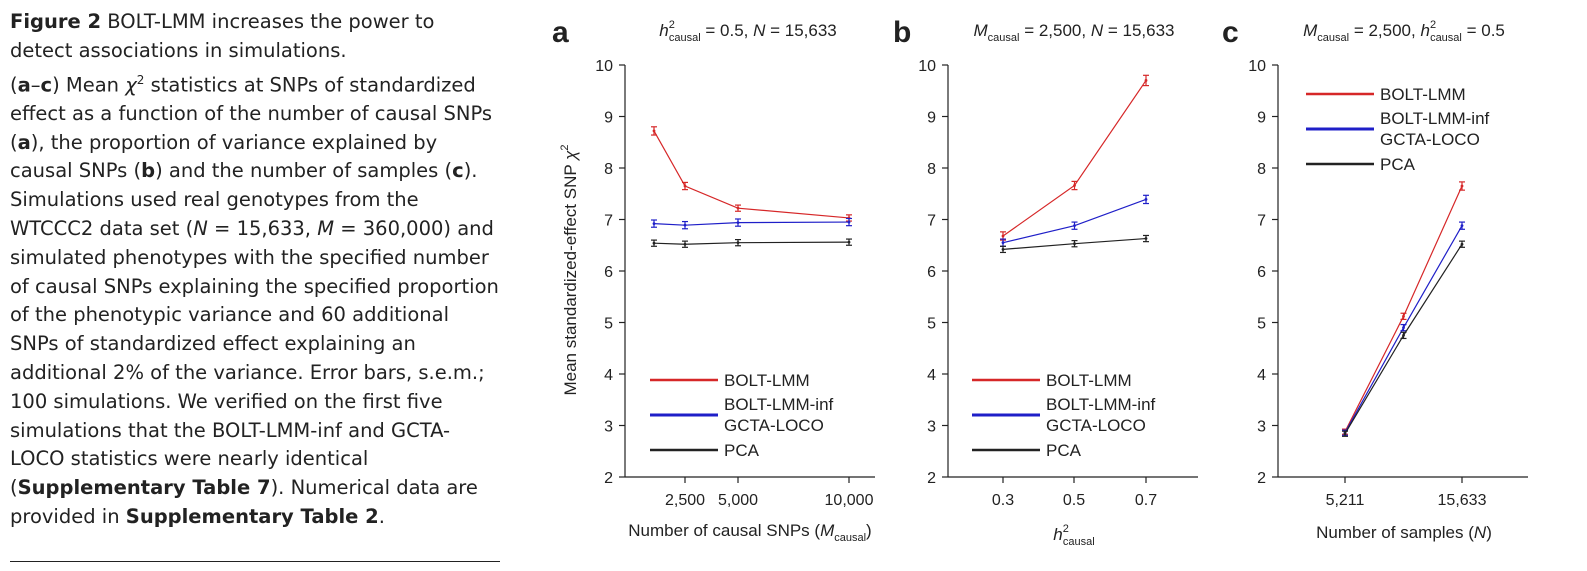 This screenshot has height=571, width=1587. What do you see at coordinates (1003, 500) in the screenshot?
I see `x-tick-label: 0.3` at bounding box center [1003, 500].